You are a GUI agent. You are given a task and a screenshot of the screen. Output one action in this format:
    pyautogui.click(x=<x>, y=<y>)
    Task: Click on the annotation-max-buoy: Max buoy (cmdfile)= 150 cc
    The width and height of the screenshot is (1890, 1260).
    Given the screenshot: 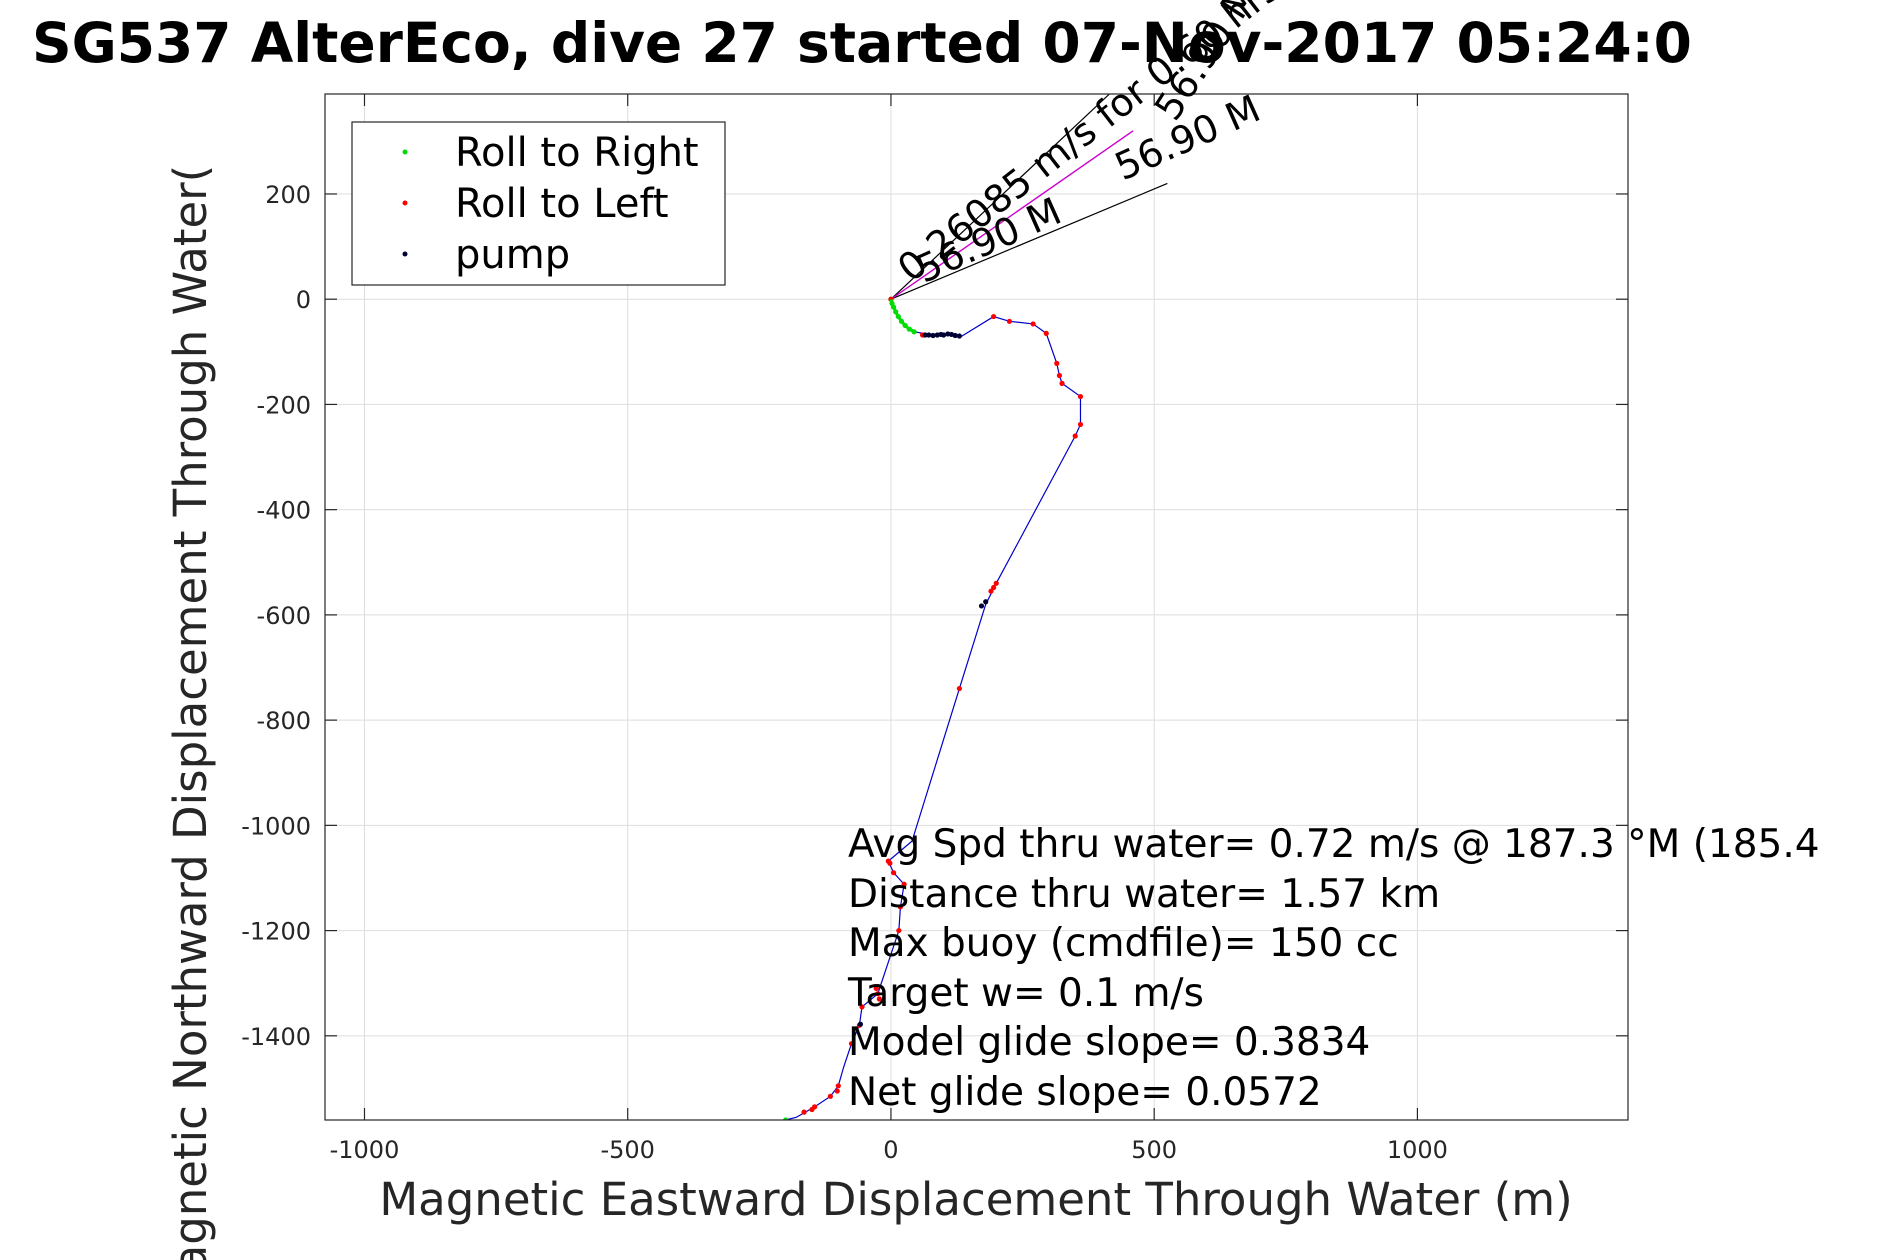 What is the action you would take?
    pyautogui.click(x=1123, y=943)
    